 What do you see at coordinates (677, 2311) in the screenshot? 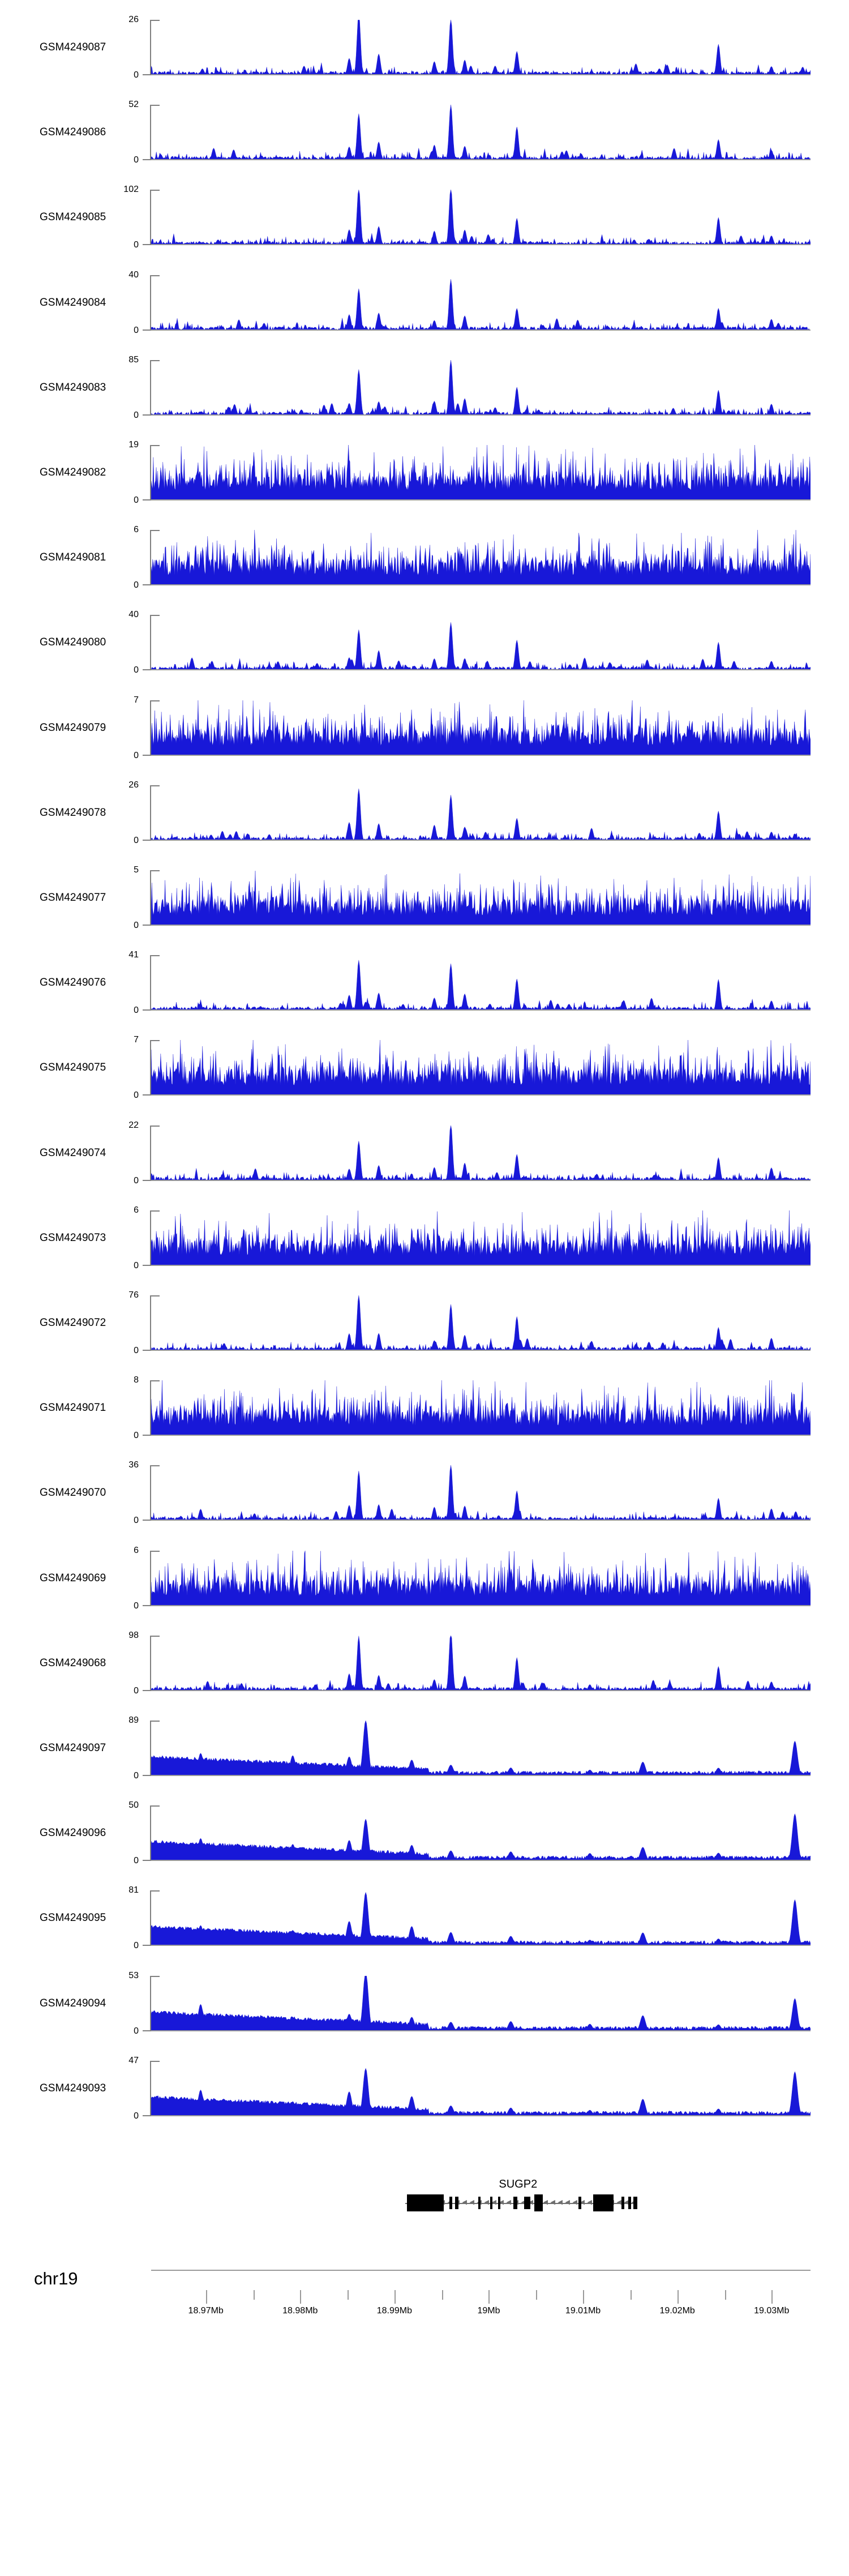
I see `ruler-tick-label: 19.02Mb` at bounding box center [677, 2311].